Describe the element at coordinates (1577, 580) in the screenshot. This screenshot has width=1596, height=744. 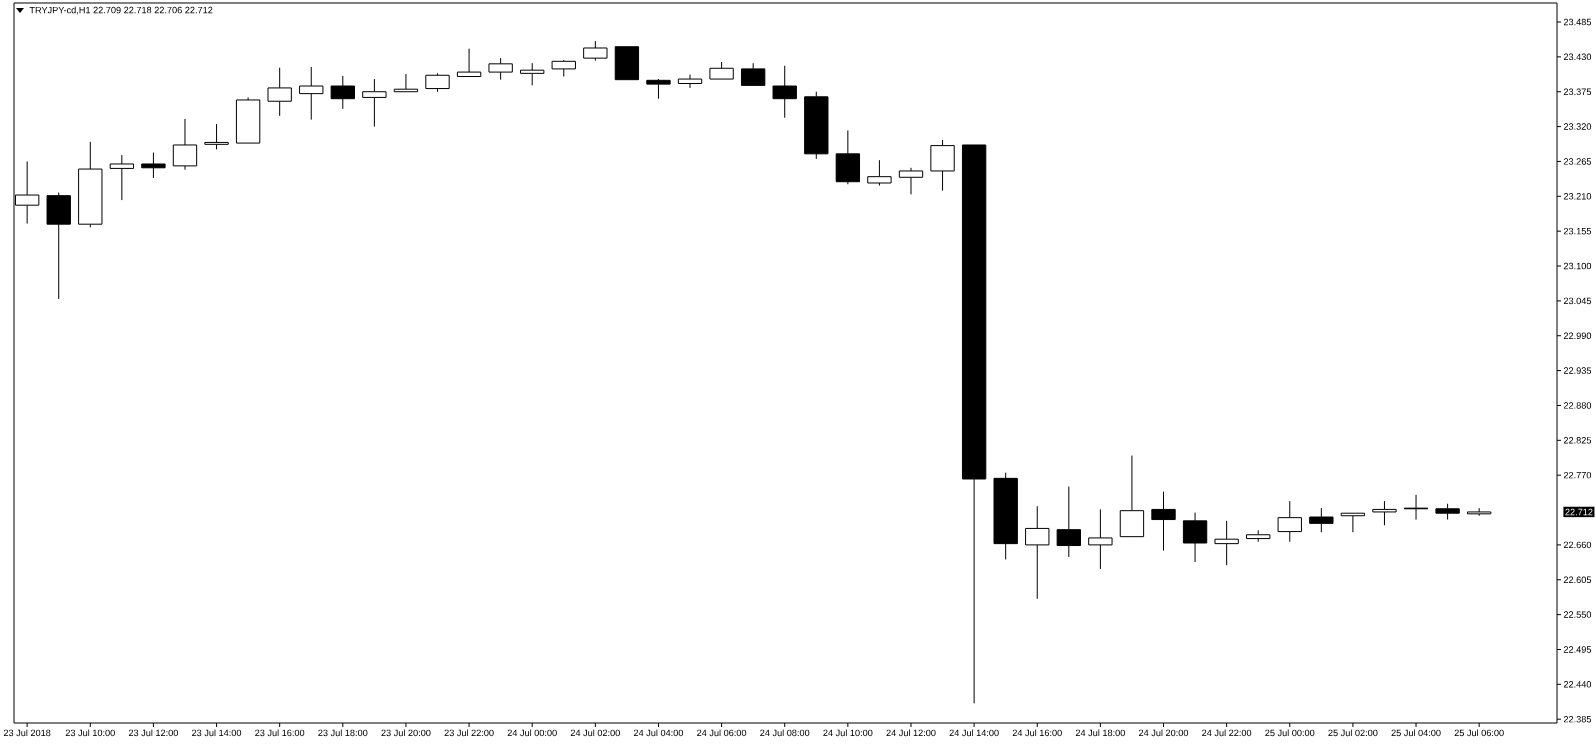
I see `y-tick-label: 22.605` at that location.